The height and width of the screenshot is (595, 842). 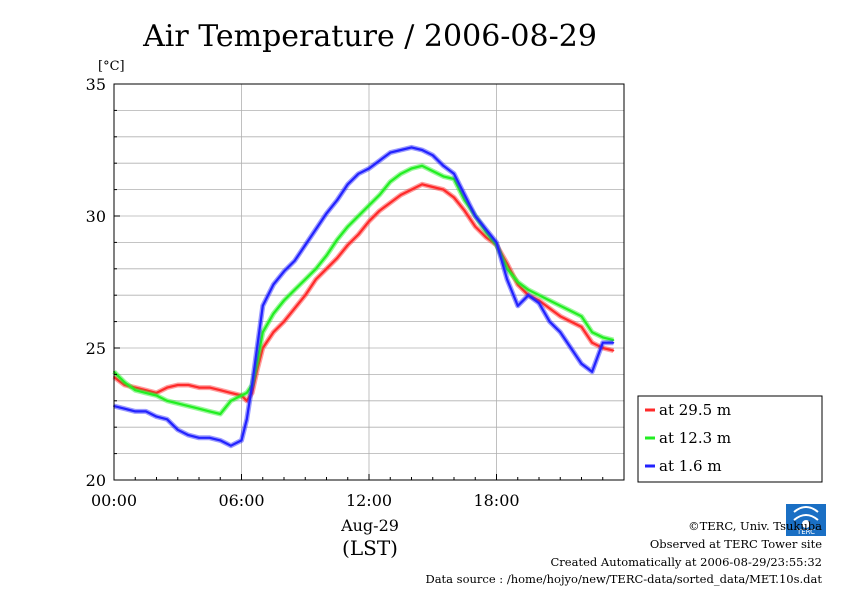 I want to click on legend: at 29.5 m at 12.3 m at 1.6 m, so click(x=730, y=439).